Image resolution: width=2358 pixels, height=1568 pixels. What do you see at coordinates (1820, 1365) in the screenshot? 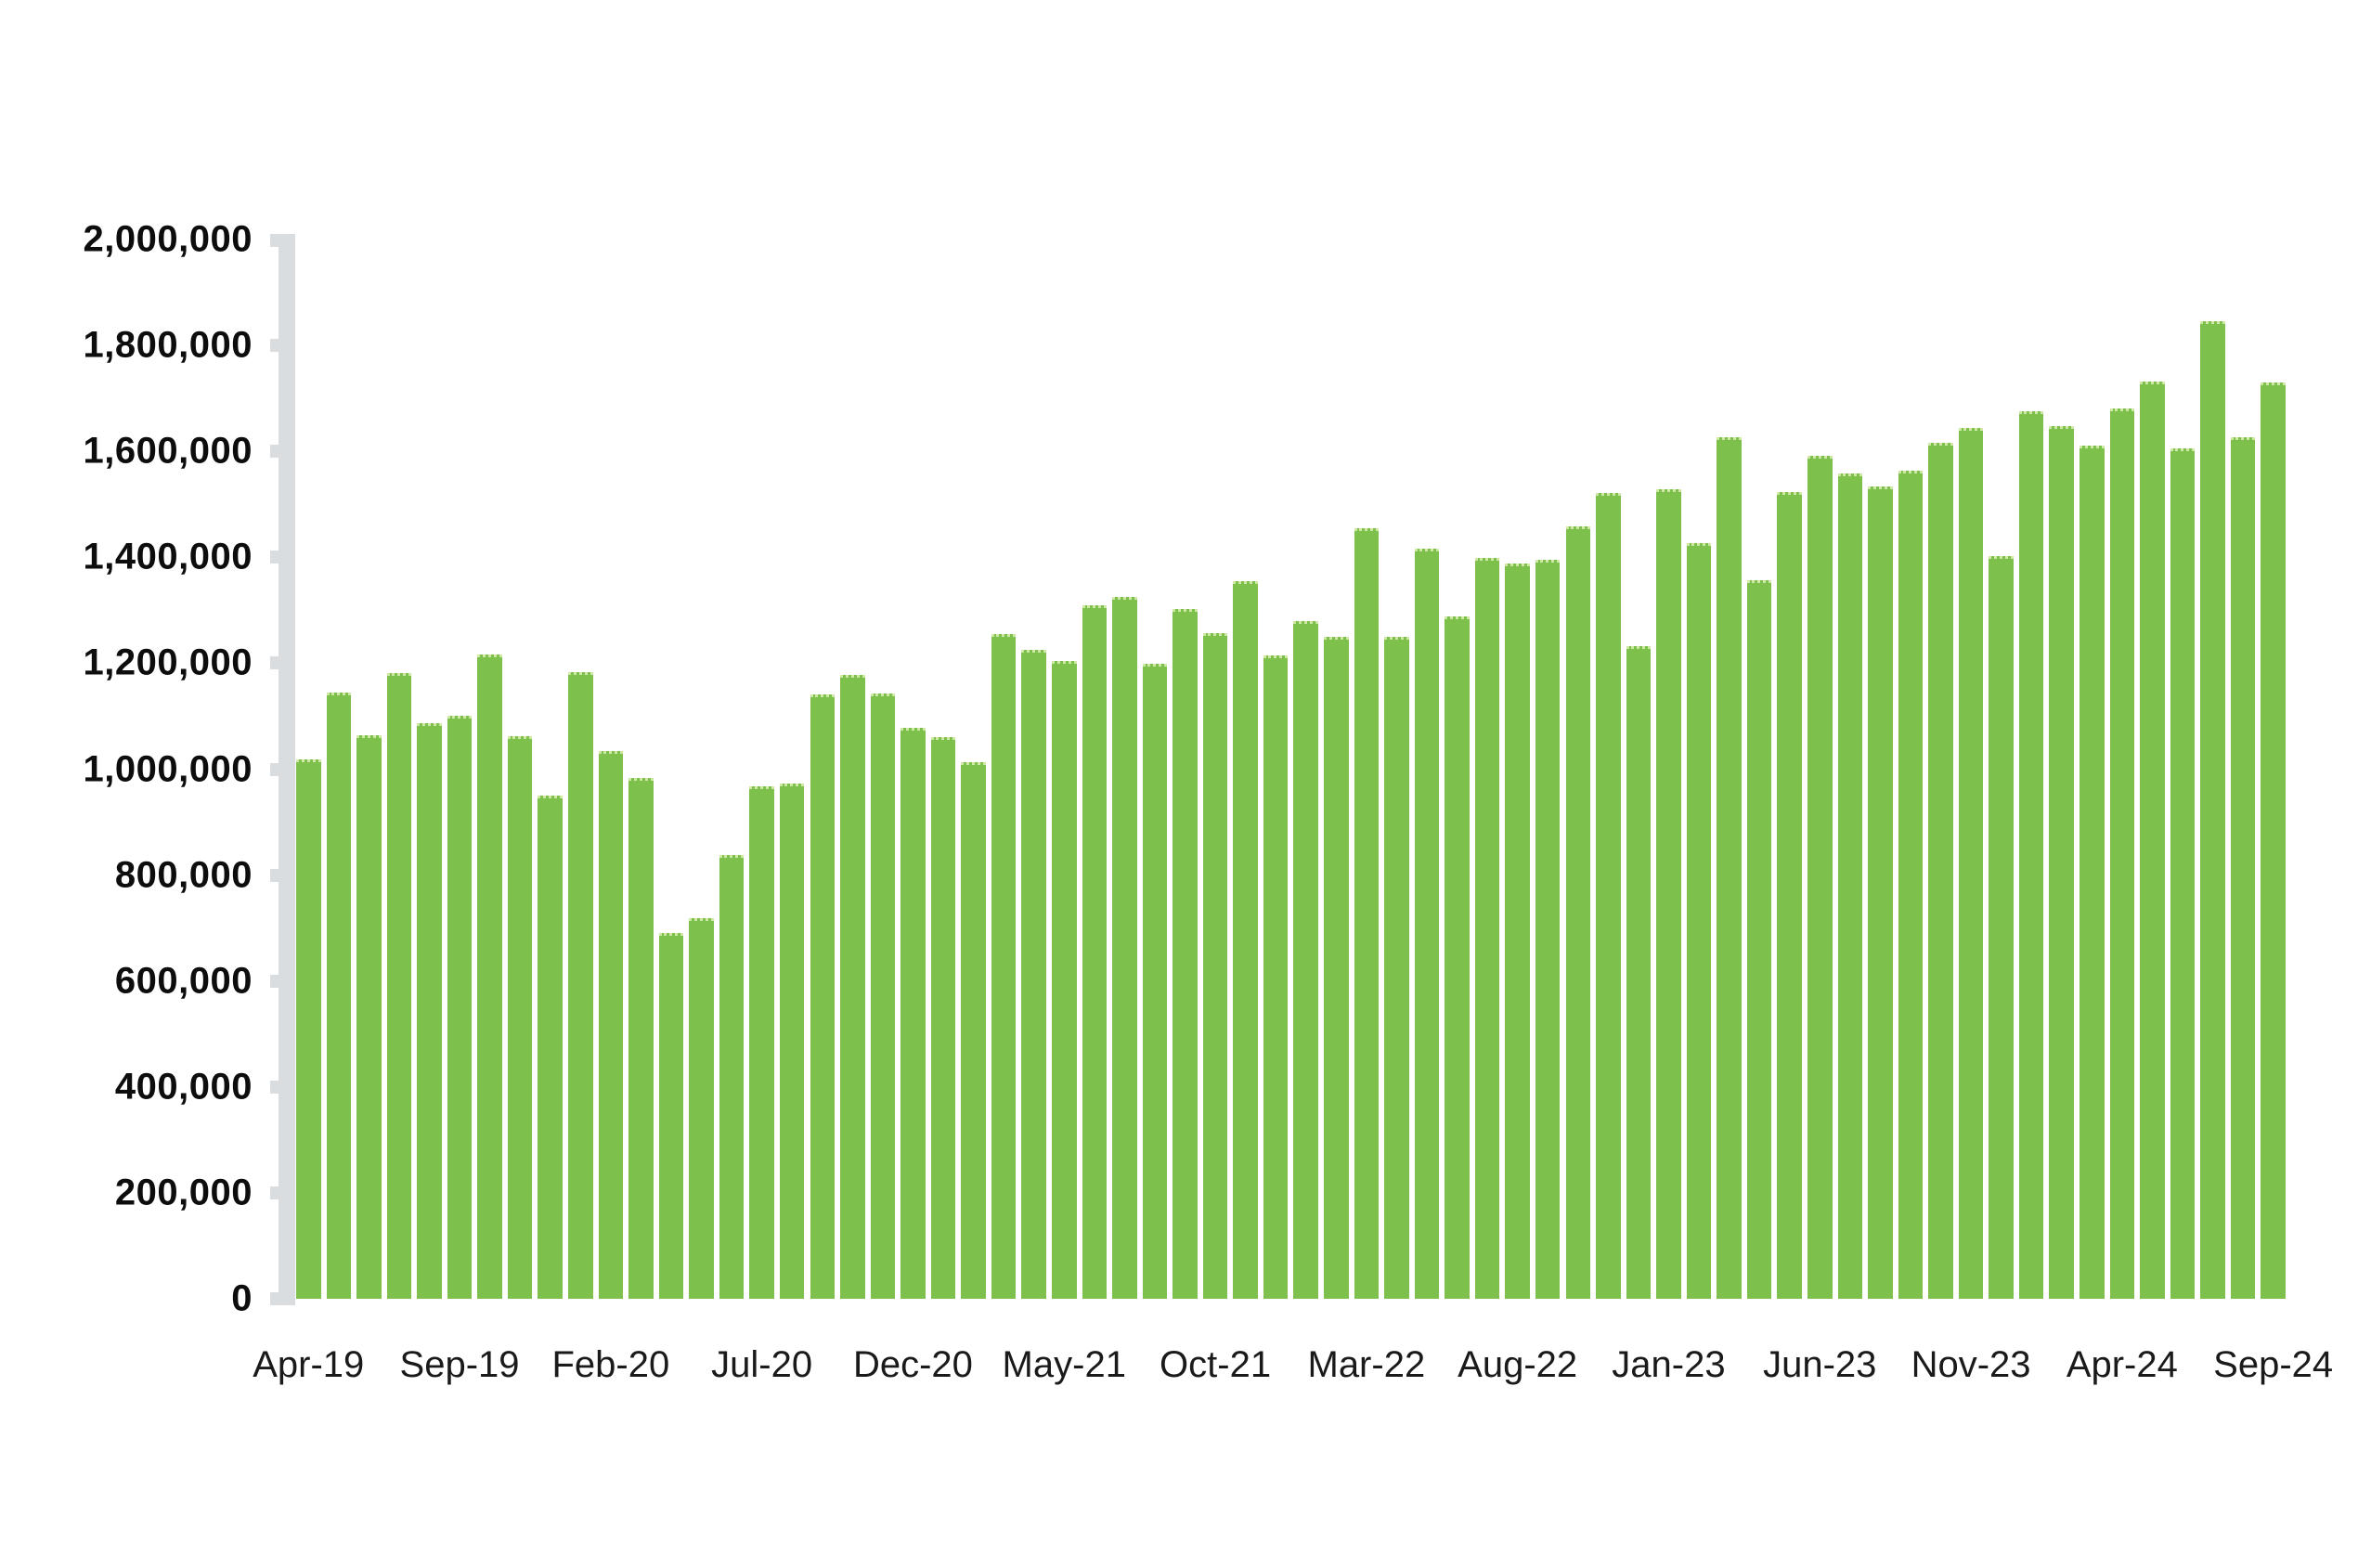
I see `x-axis-label: Jun-23` at bounding box center [1820, 1365].